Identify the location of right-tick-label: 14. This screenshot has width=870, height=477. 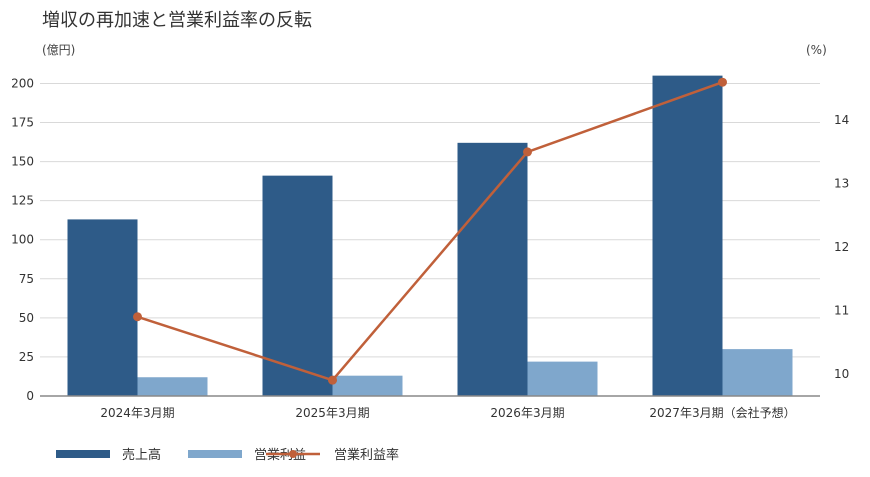
(841, 120).